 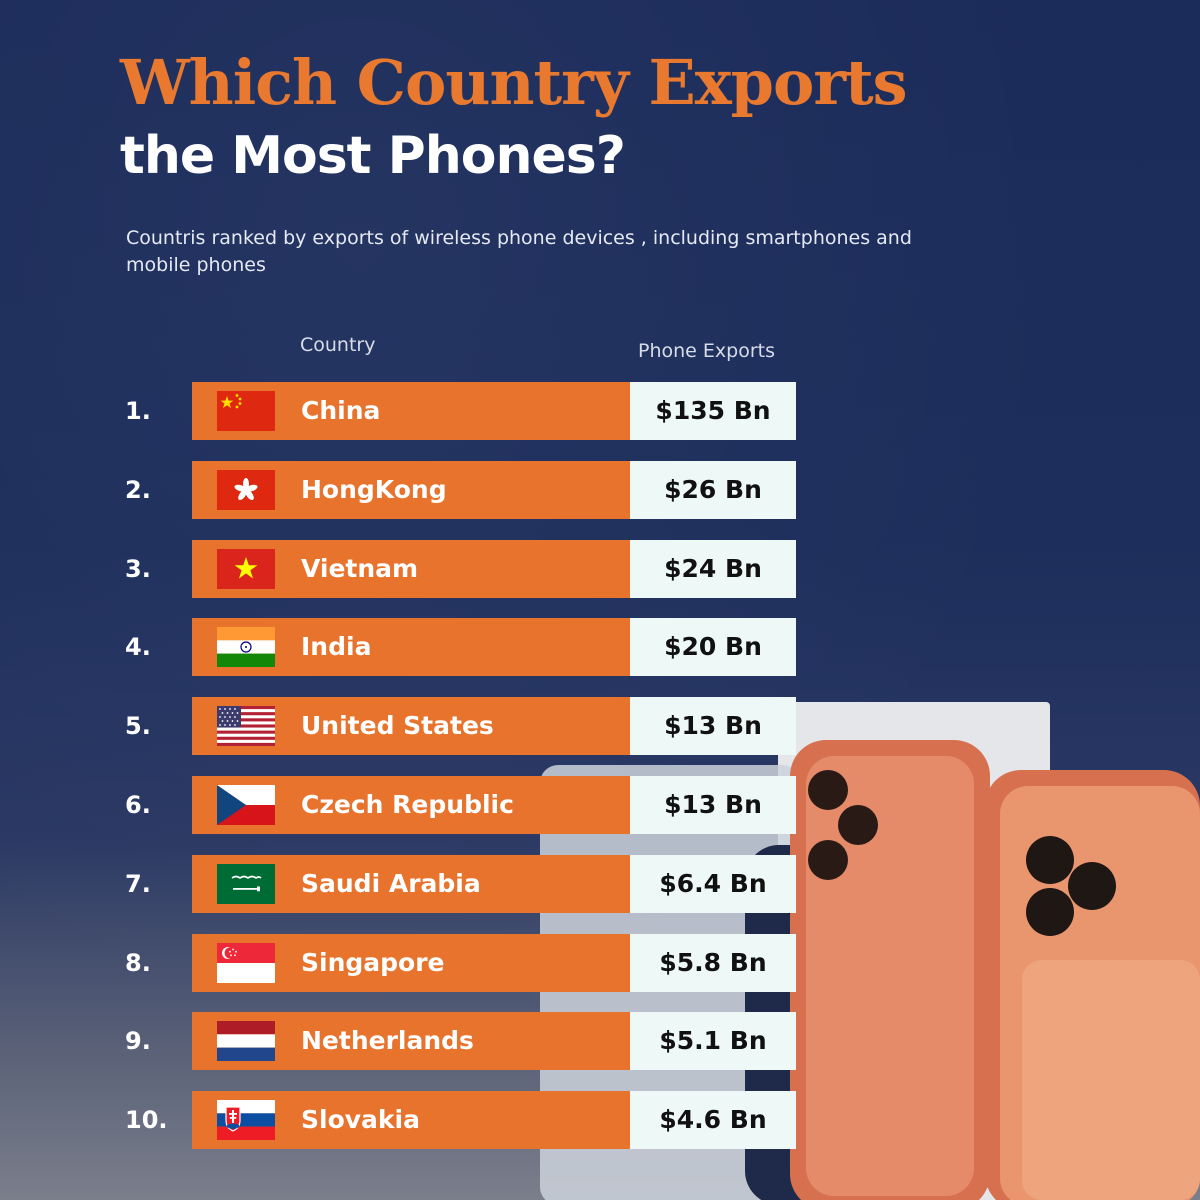 What do you see at coordinates (138, 962) in the screenshot?
I see `rank-label: 8.` at bounding box center [138, 962].